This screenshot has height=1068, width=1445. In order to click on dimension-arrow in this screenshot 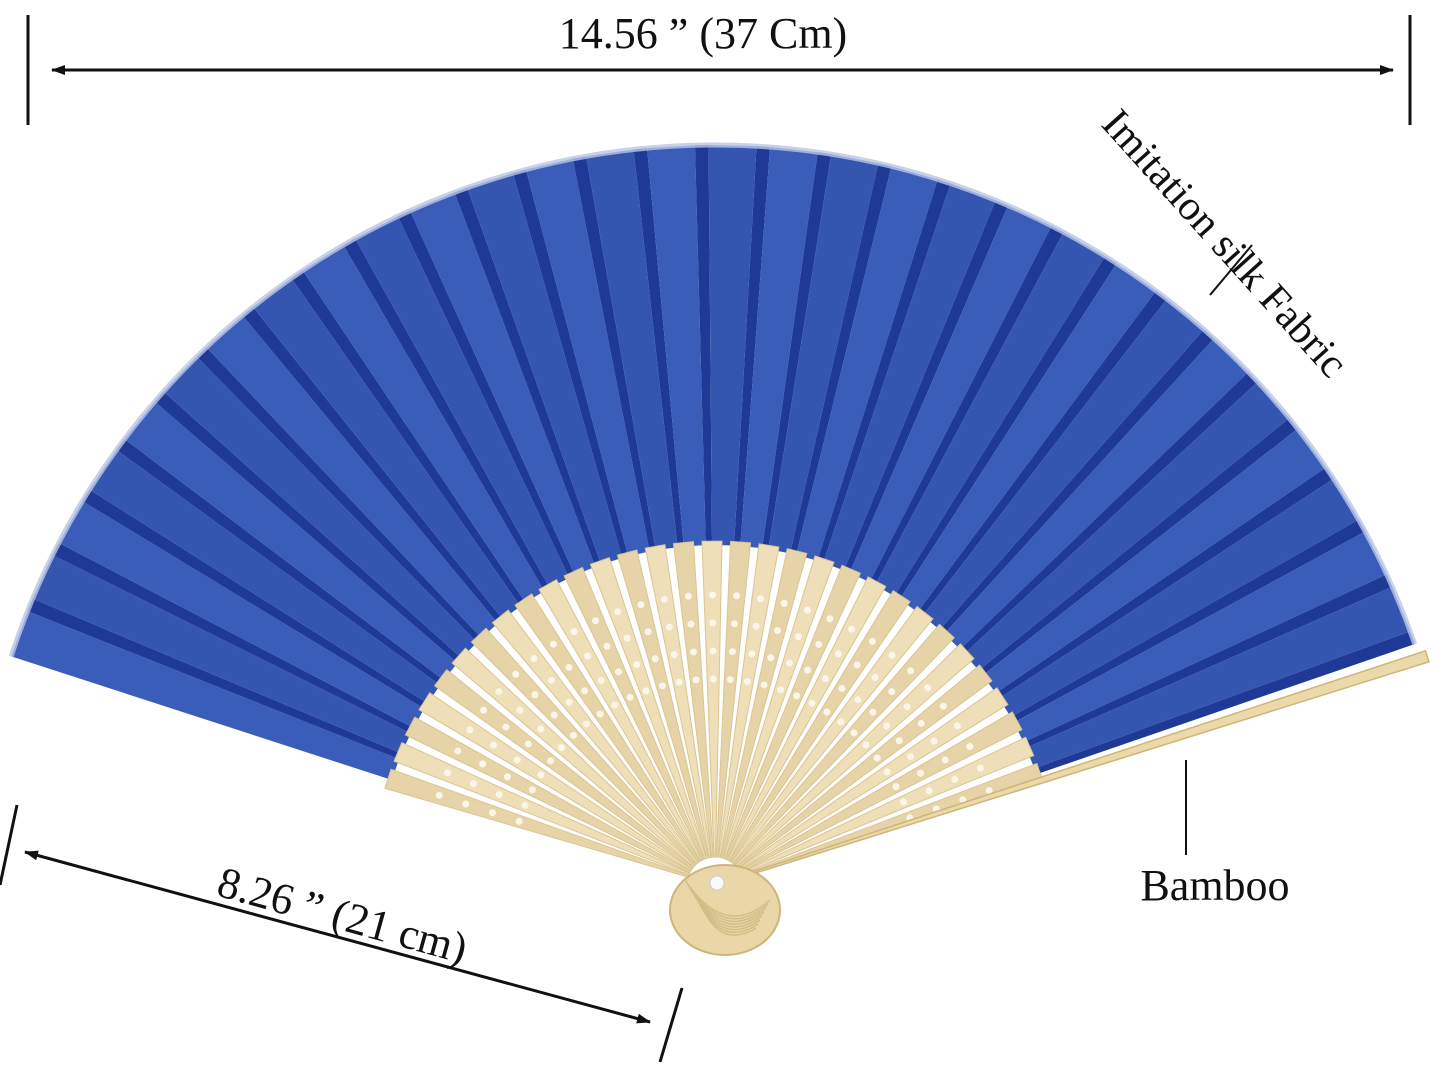, I will do `click(337, 937)`.